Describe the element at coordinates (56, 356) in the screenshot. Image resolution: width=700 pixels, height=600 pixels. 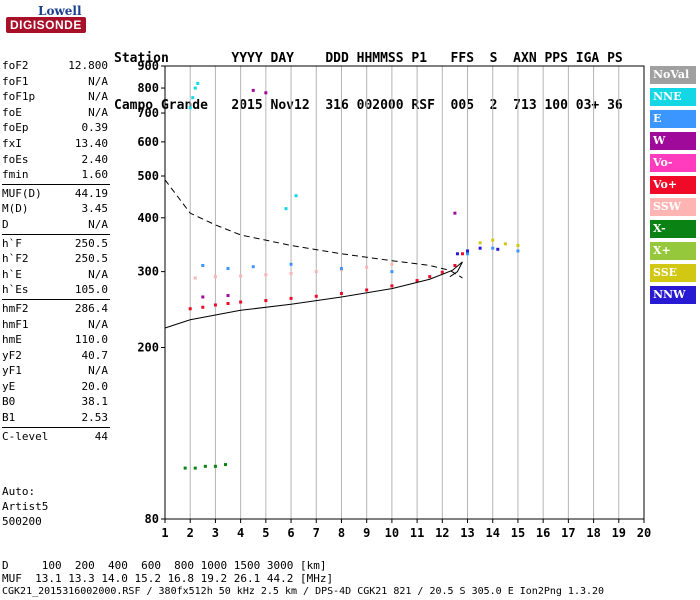
I see `param-row: yF2 40.7` at that location.